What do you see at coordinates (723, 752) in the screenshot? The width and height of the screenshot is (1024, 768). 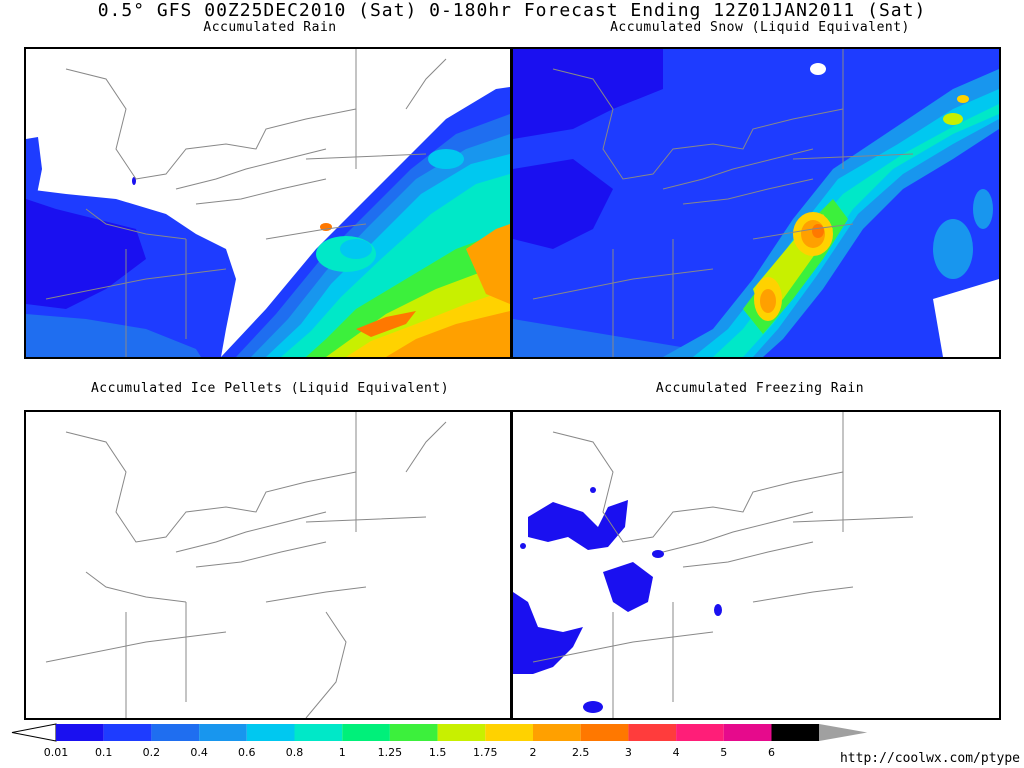 I see `colorbar-label: 5` at bounding box center [723, 752].